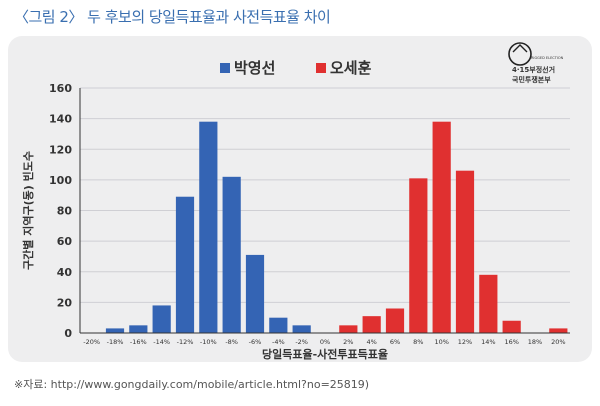 The width and height of the screenshot is (600, 406). Describe the element at coordinates (60, 88) in the screenshot. I see `y-tick-label: 160` at that location.